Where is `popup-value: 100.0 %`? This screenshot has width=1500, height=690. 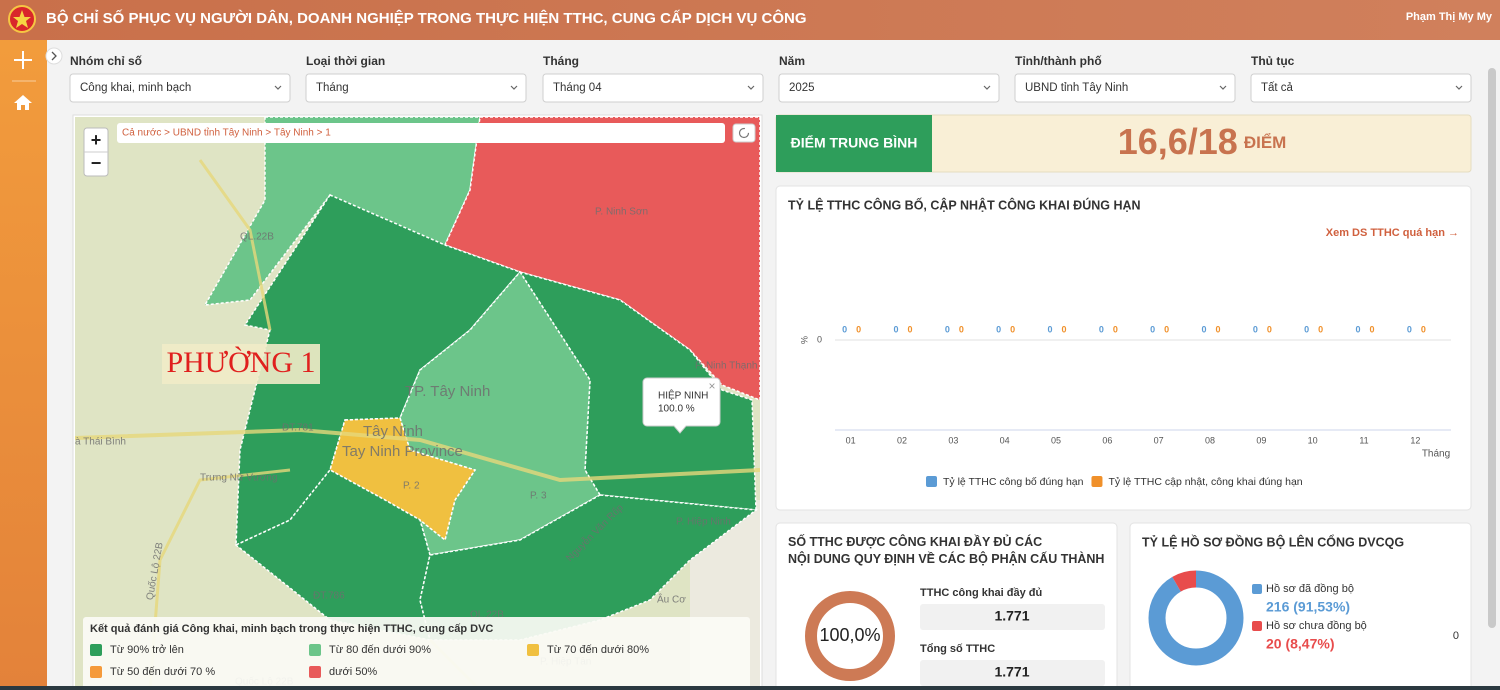
popup-value: 100.0 % is located at coordinates (676, 409).